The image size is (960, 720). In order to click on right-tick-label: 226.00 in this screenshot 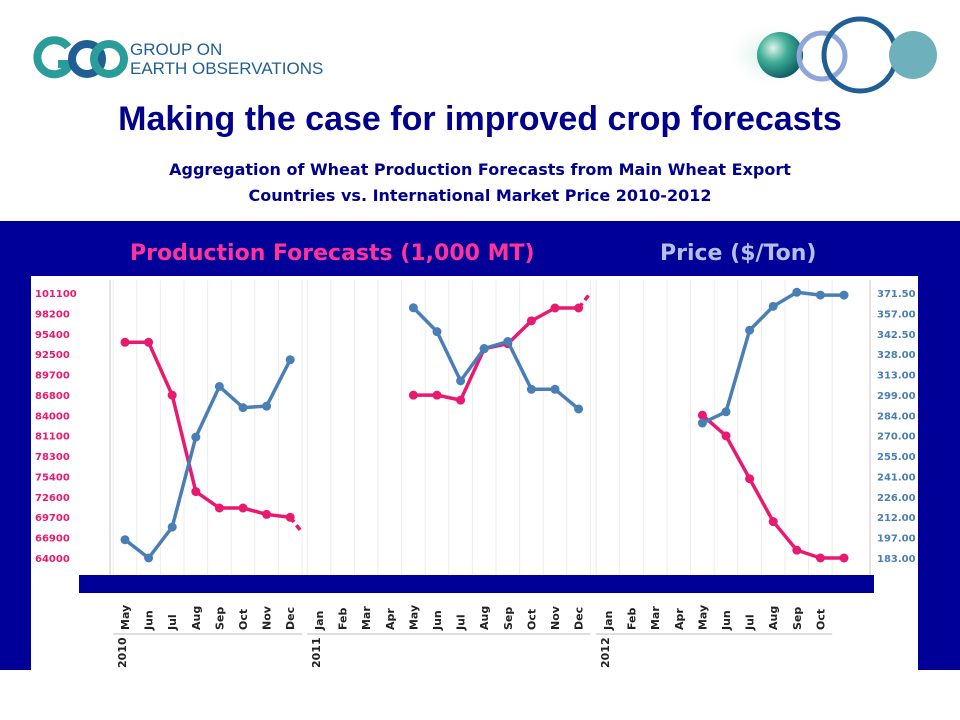, I will do `click(896, 498)`.